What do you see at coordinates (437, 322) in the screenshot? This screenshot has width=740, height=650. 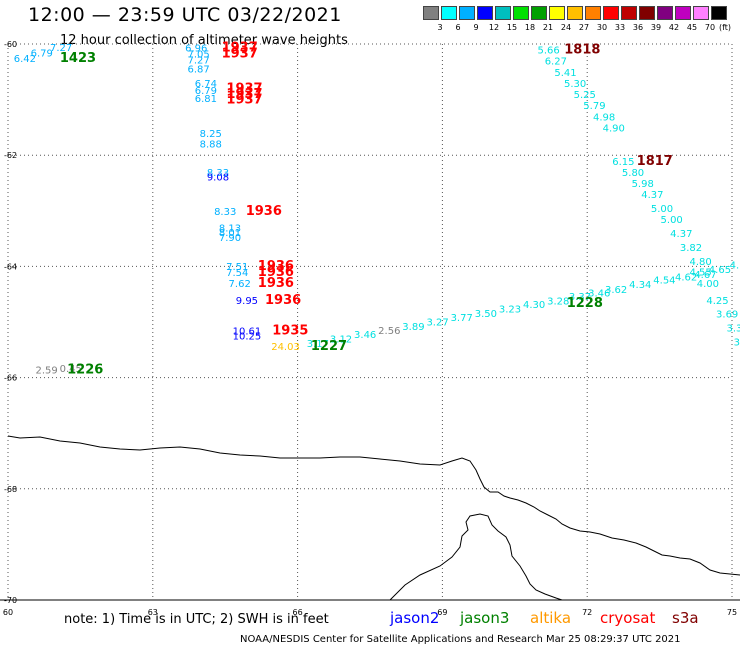 I see `wave-height-label: 3.27` at bounding box center [437, 322].